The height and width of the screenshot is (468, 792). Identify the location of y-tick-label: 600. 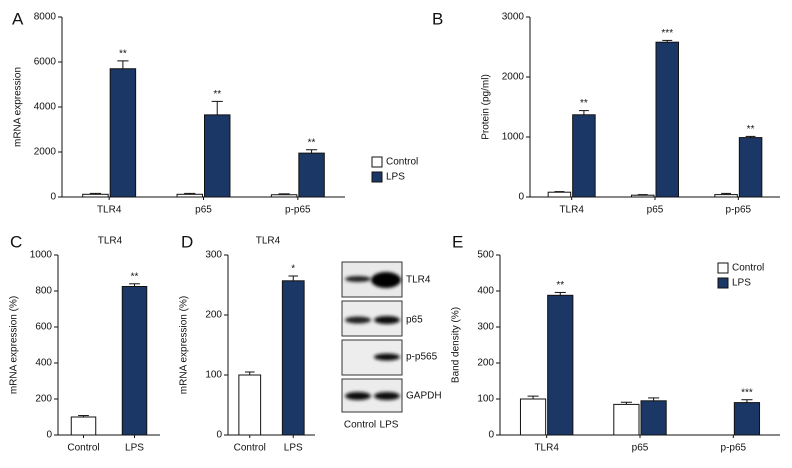
(43, 327).